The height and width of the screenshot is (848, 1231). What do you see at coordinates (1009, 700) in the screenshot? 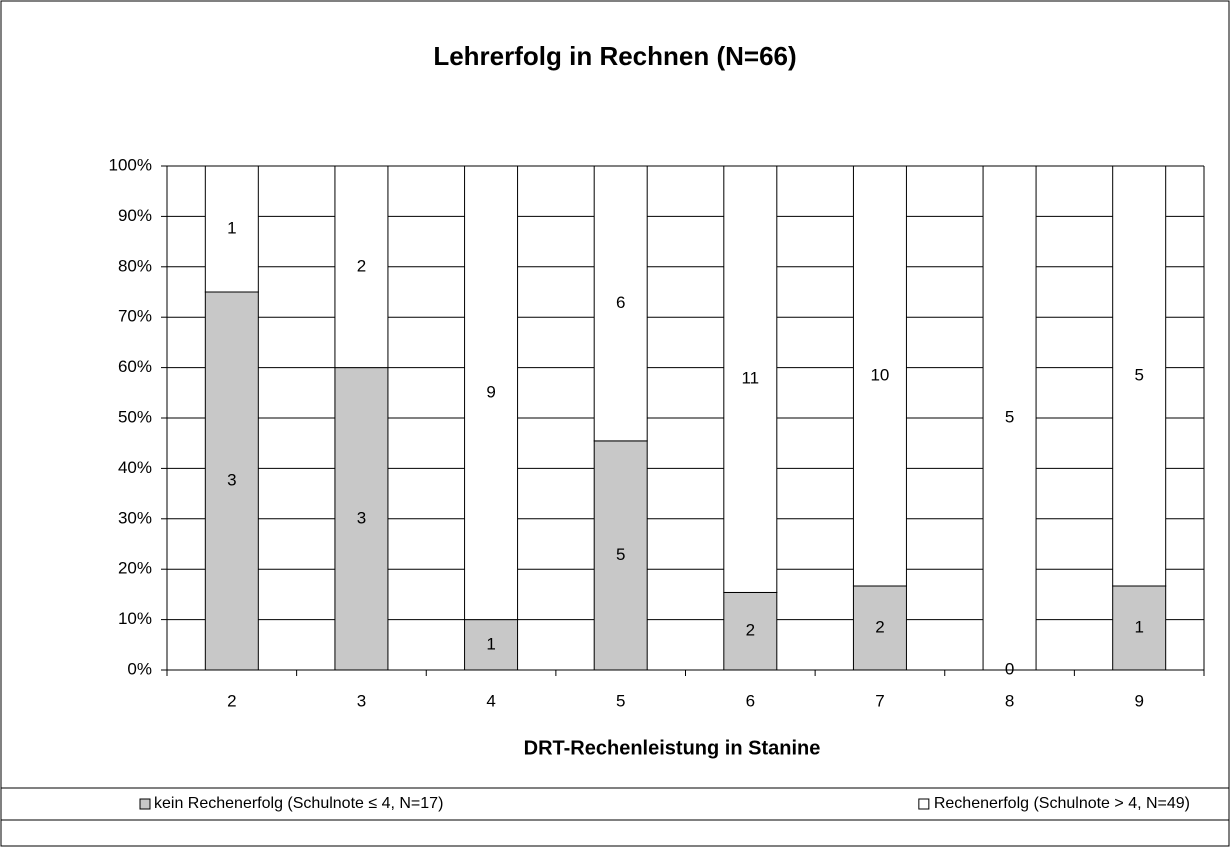
I see `x-tick-label: 8` at bounding box center [1009, 700].